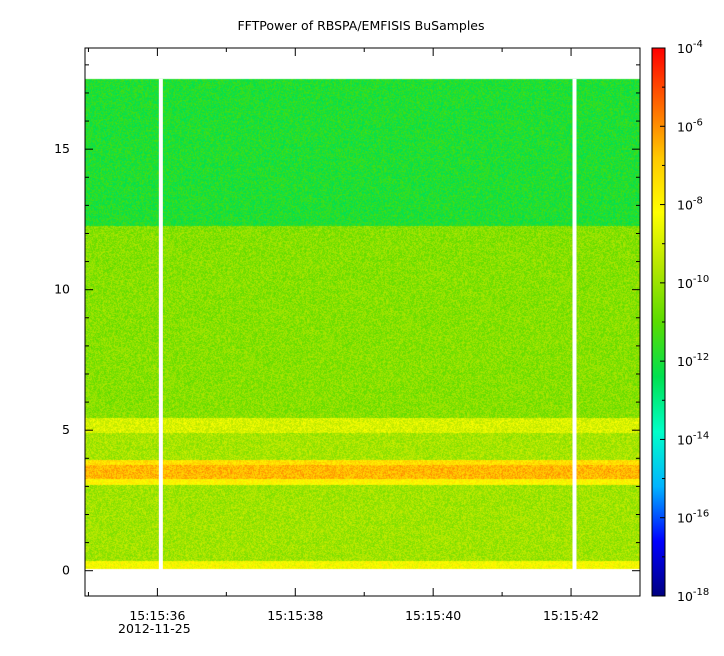 The height and width of the screenshot is (656, 724). What do you see at coordinates (690, 47) in the screenshot?
I see `colorbar-tick-label: 10⁻⁴` at bounding box center [690, 47].